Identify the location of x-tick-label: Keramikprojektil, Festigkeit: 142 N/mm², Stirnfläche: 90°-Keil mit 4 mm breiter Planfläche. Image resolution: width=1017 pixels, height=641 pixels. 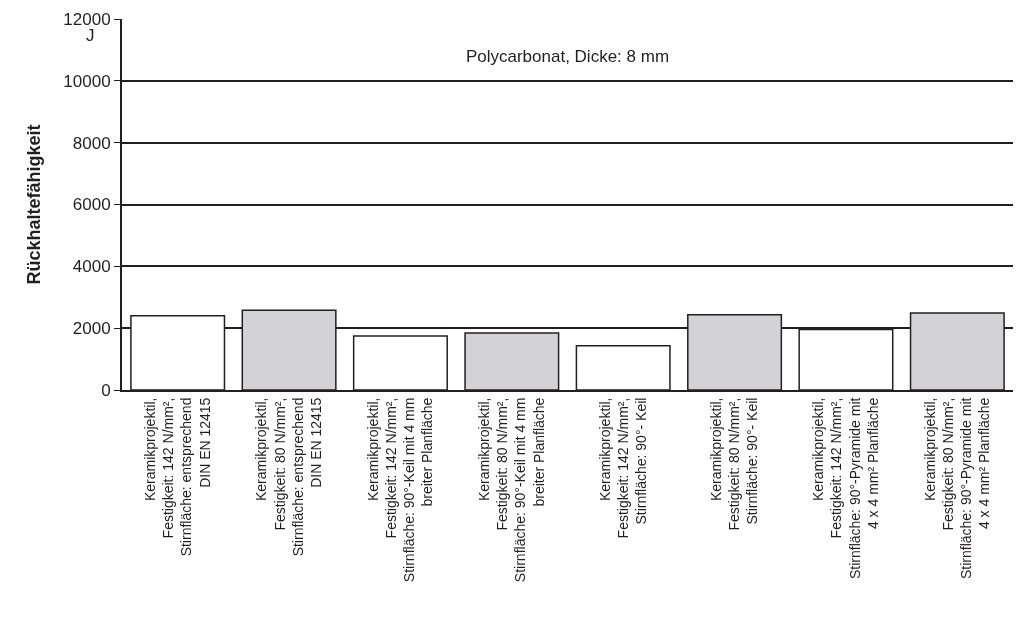
(400, 490).